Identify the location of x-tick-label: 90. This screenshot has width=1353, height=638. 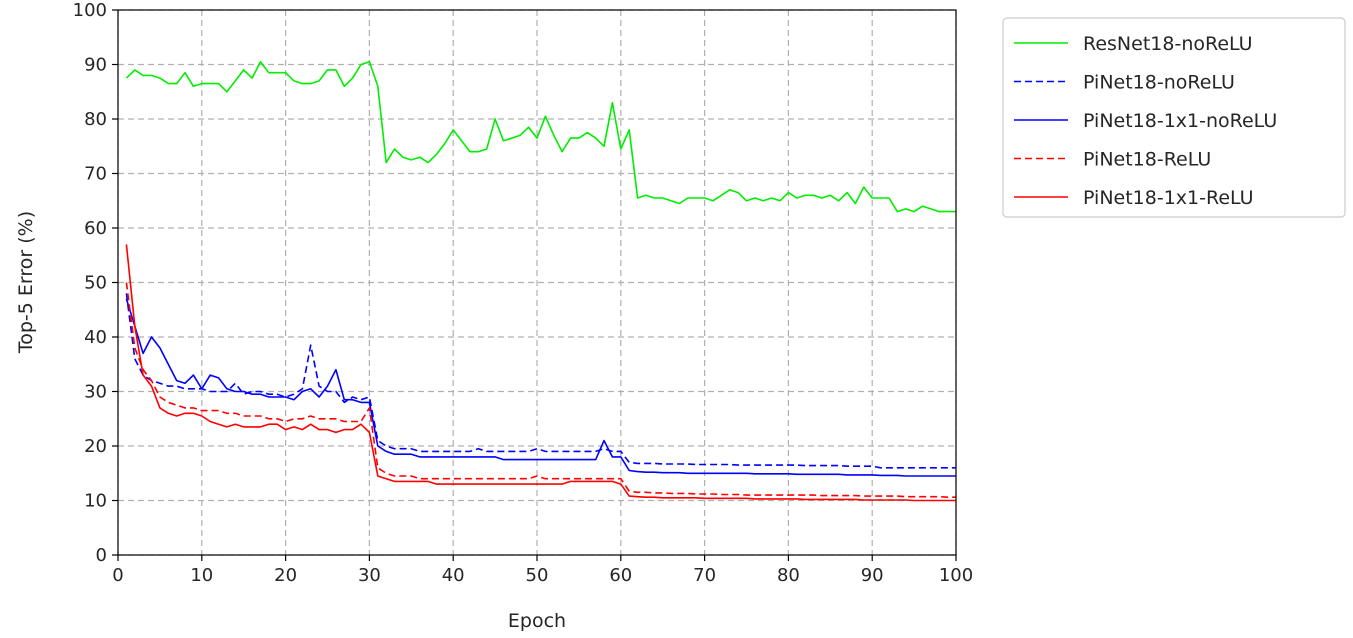
(872, 575).